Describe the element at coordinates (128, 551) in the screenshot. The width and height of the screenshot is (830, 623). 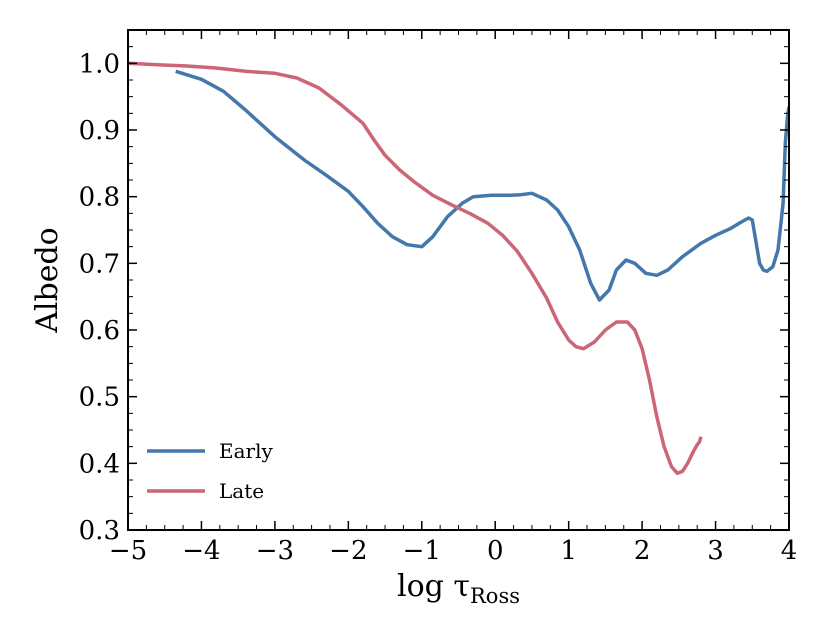
I see `x-tick-label: −5` at that location.